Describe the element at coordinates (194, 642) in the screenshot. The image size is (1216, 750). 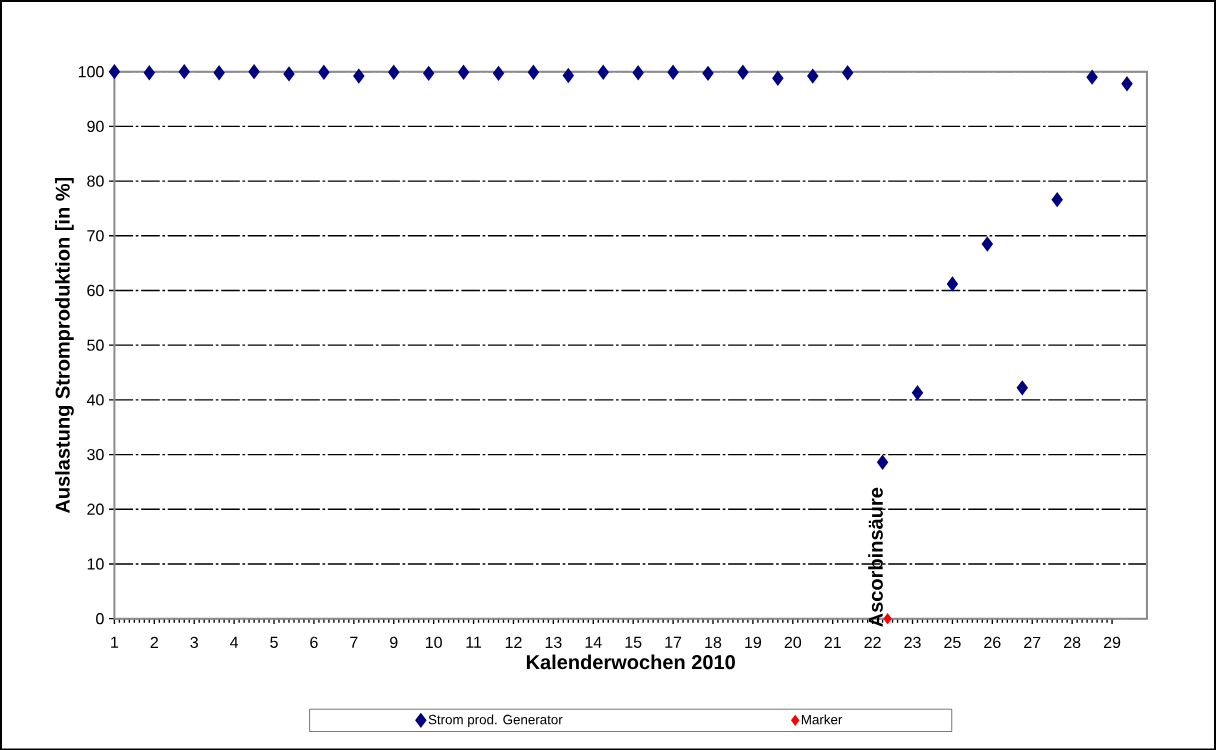
I see `x-tick-label: 3` at that location.